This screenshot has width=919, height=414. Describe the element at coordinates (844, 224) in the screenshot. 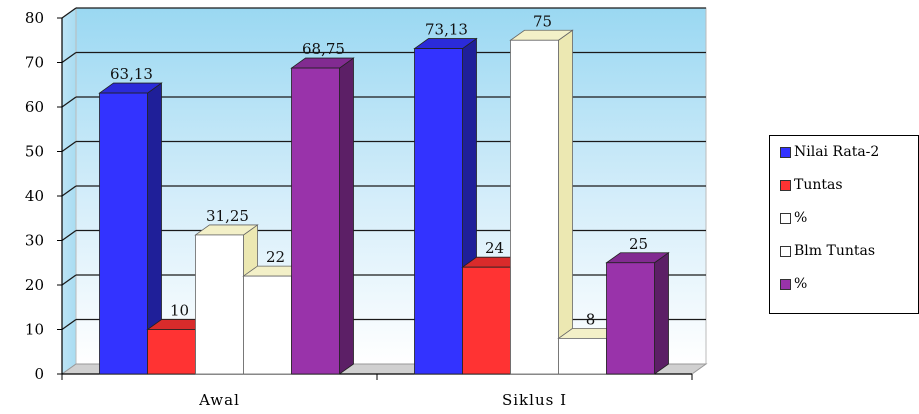

I see `legend: Nilai Rata-2 Tuntas% Blm Tuntas%` at that location.